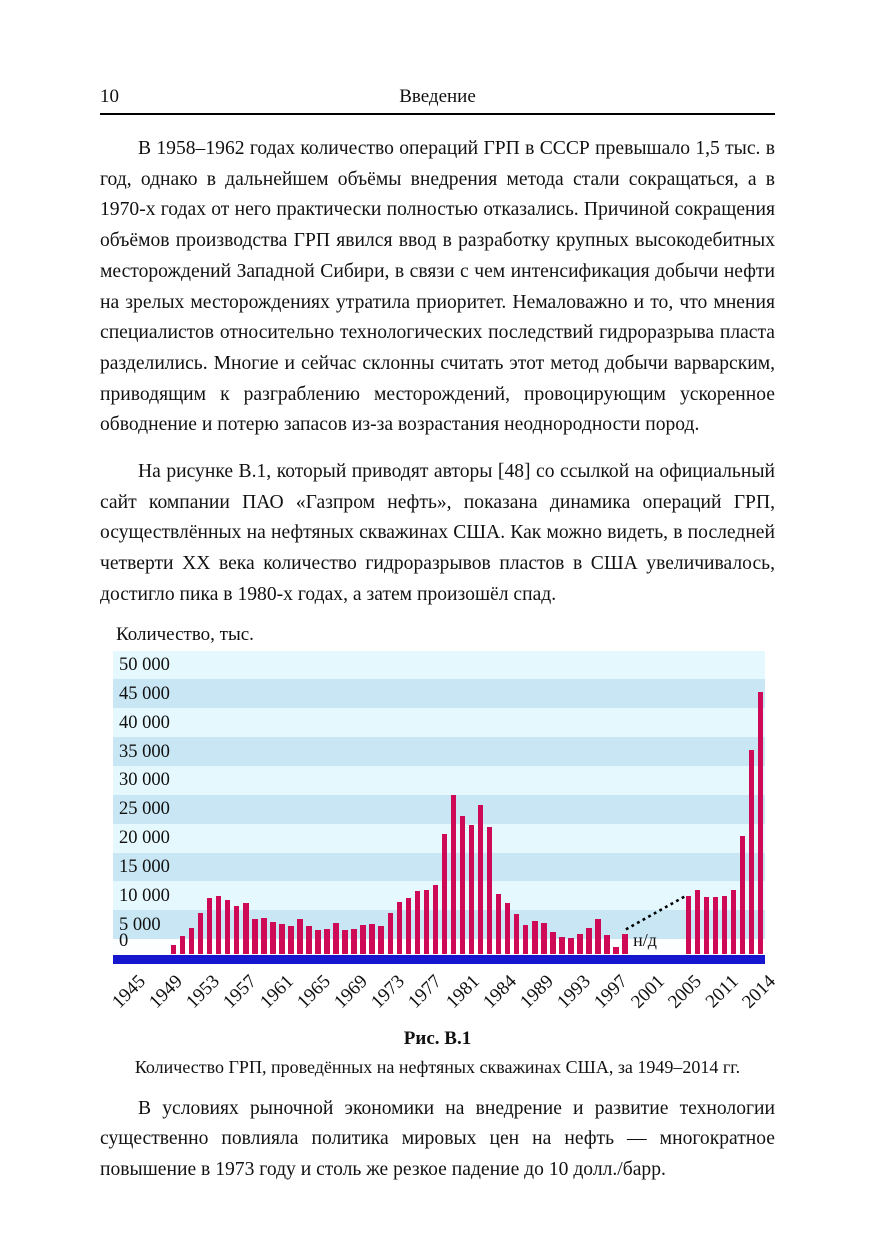 The image size is (875, 1241). Describe the element at coordinates (327, 802) in the screenshot. I see `bar-slot-1966` at that location.